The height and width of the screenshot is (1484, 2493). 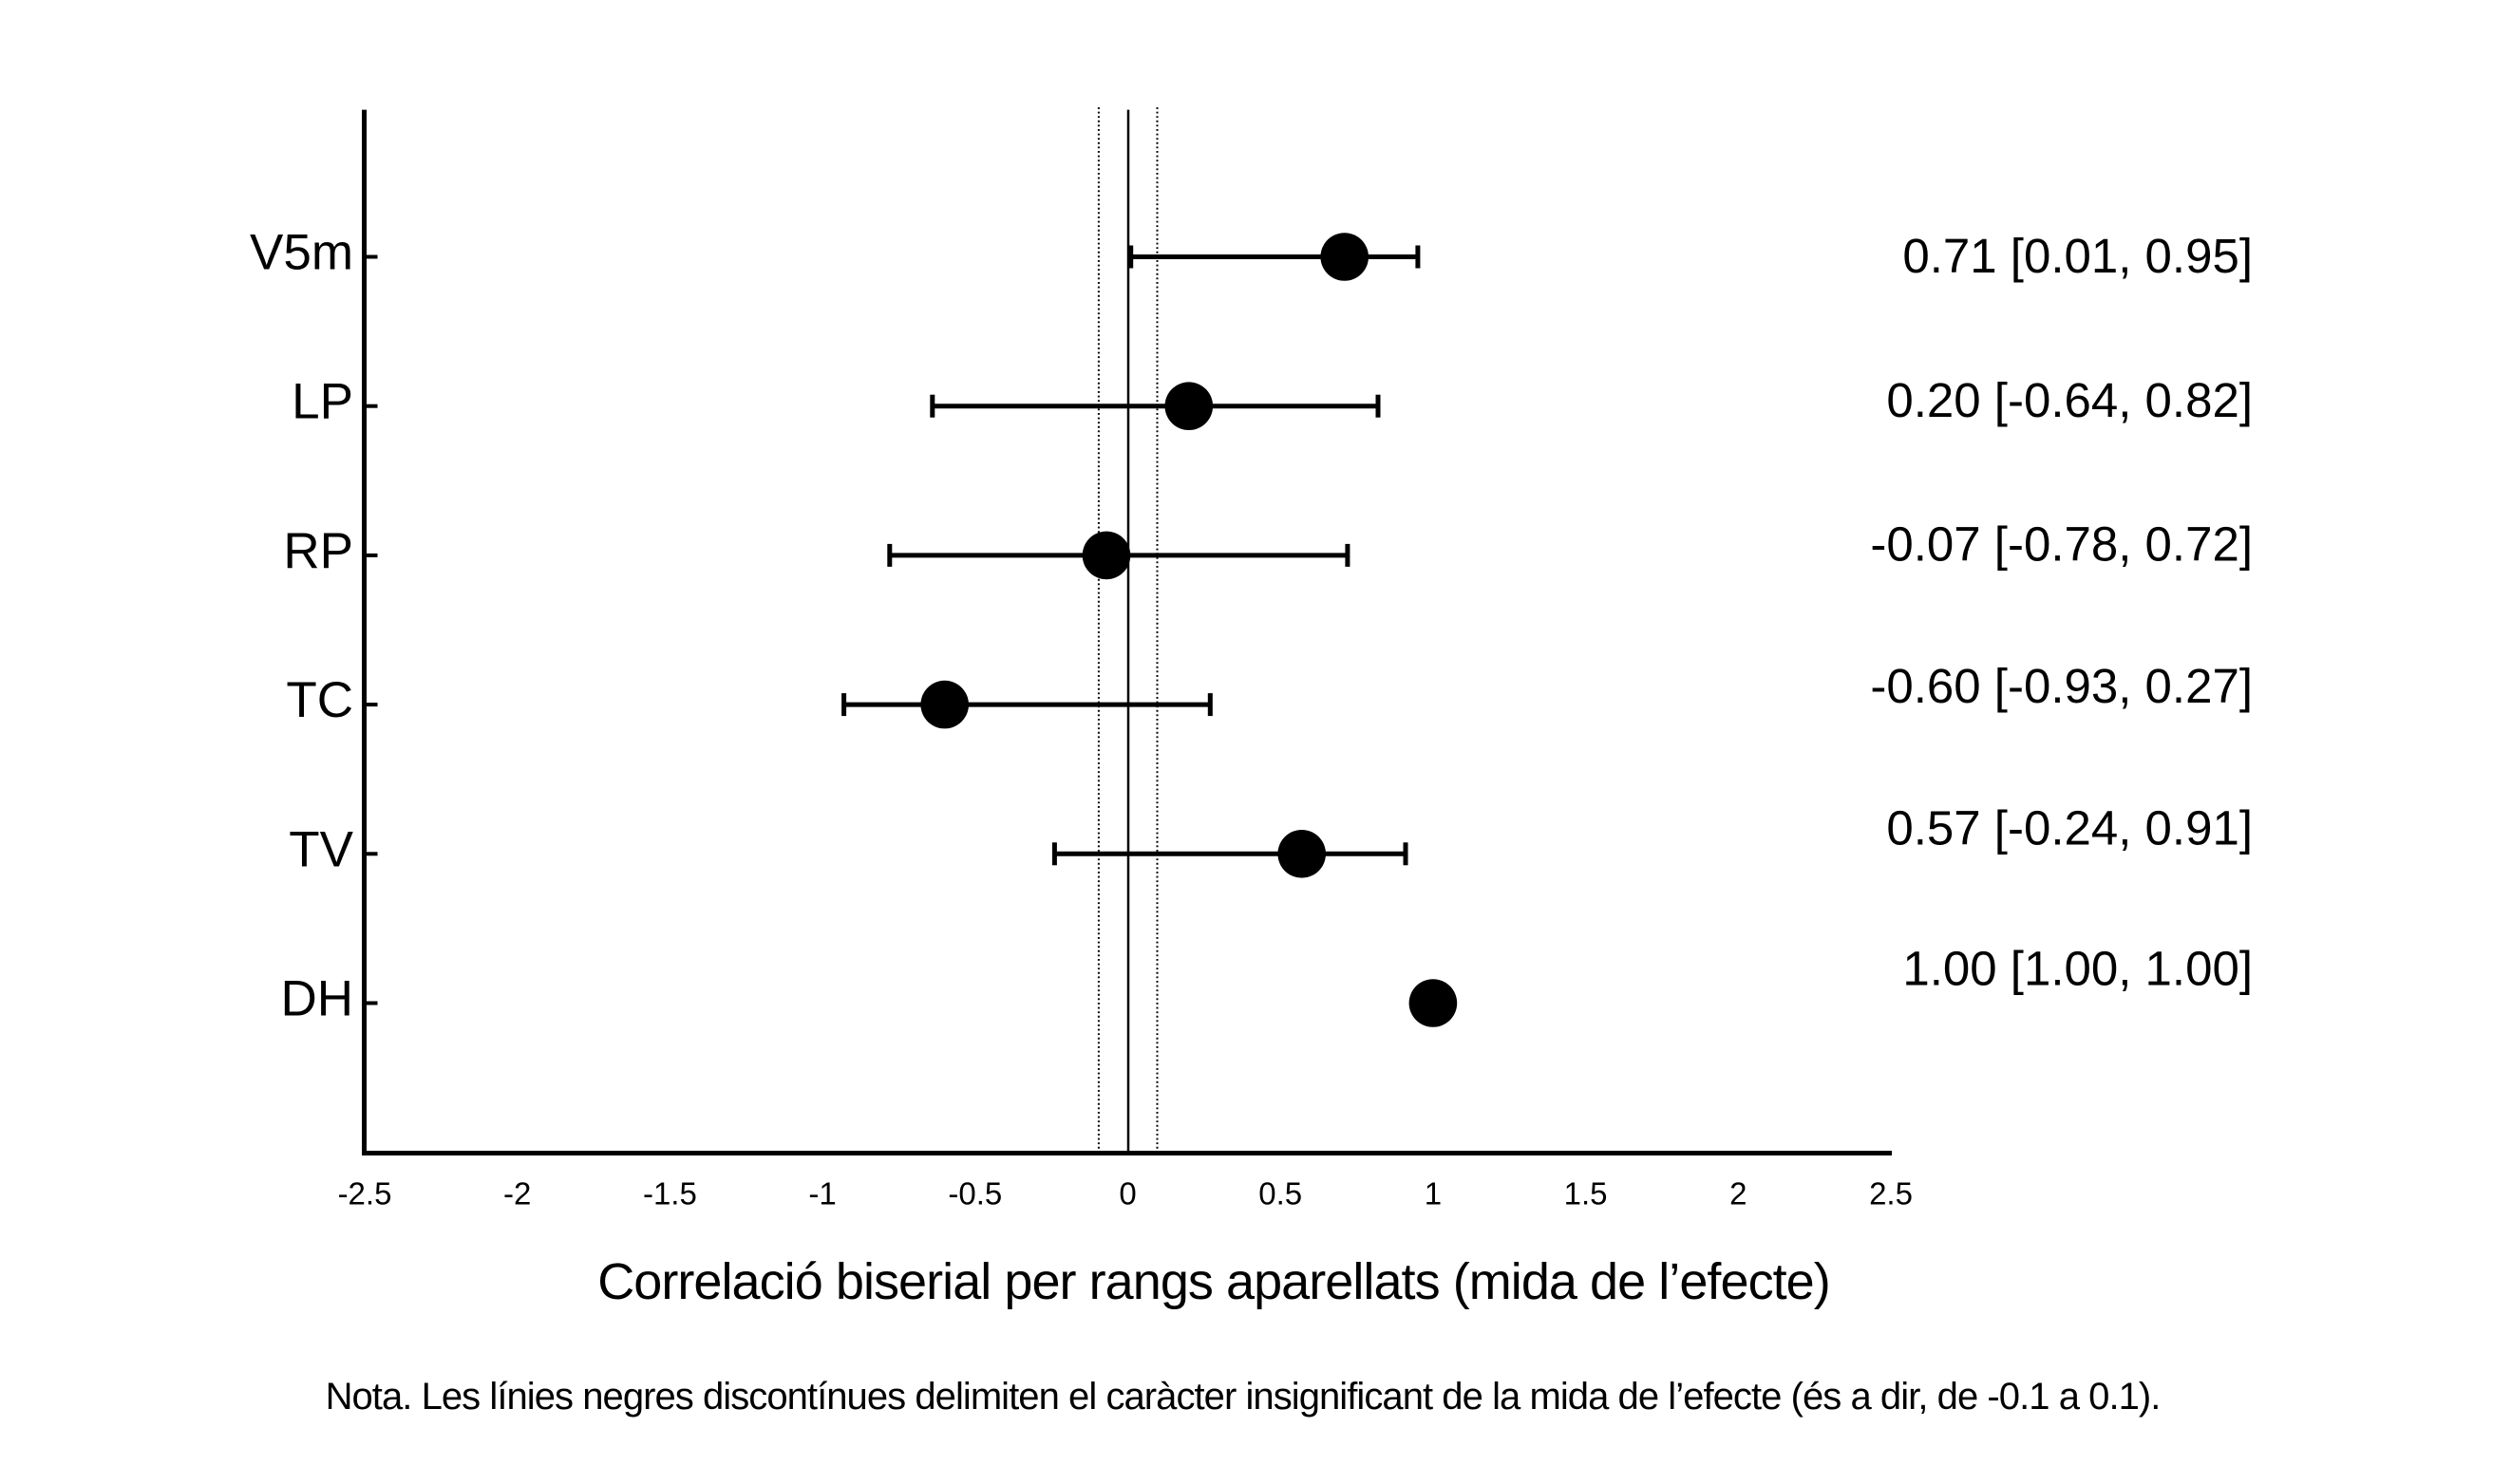 What do you see at coordinates (975, 1193) in the screenshot?
I see `svg-text: -0.5` at bounding box center [975, 1193].